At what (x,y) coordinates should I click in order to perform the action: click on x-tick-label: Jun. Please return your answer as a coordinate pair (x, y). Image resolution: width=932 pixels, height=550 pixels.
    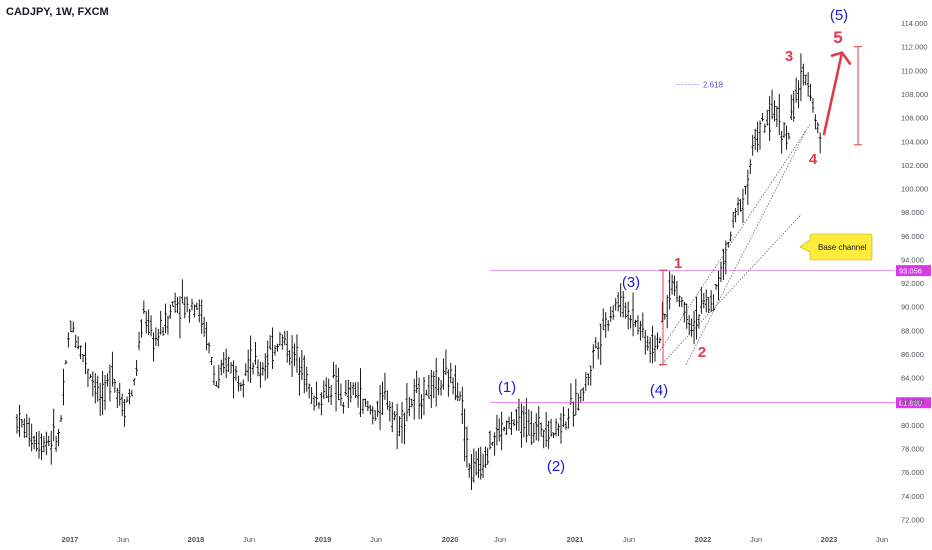
    Looking at the image, I should click on (629, 539).